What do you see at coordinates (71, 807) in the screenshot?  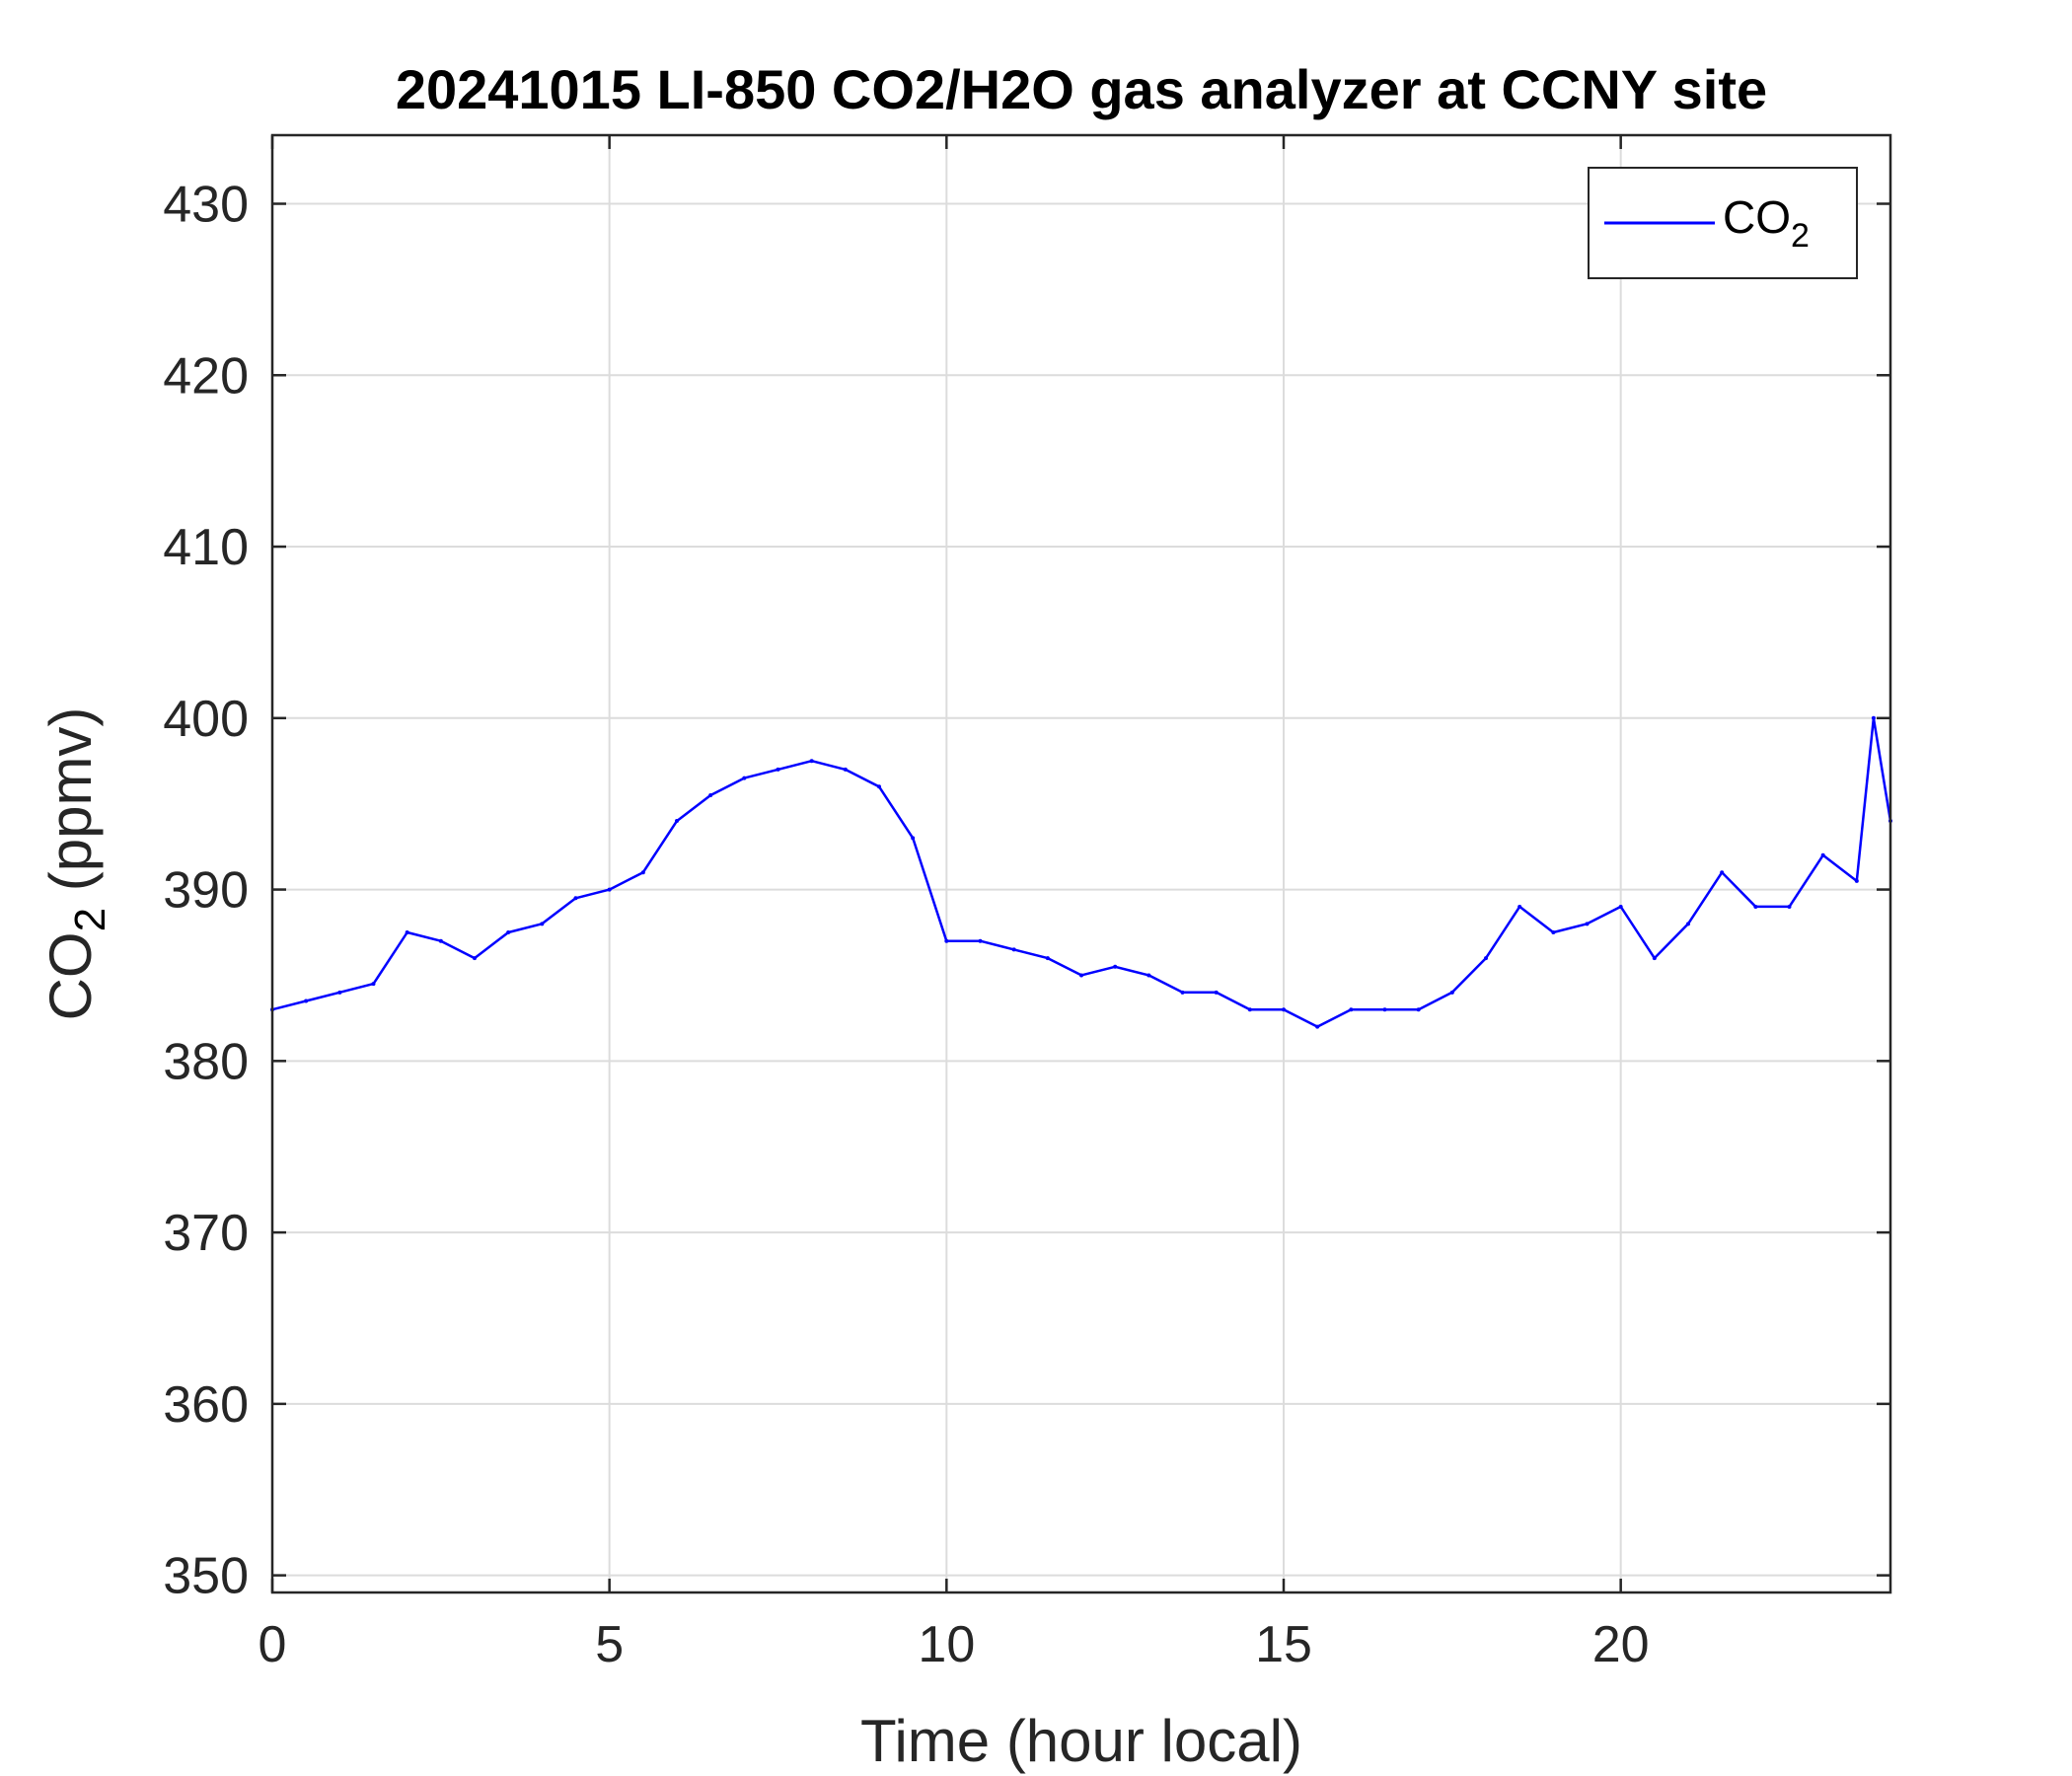 I see `y-axis-label-unit: (ppmv)` at bounding box center [71, 807].